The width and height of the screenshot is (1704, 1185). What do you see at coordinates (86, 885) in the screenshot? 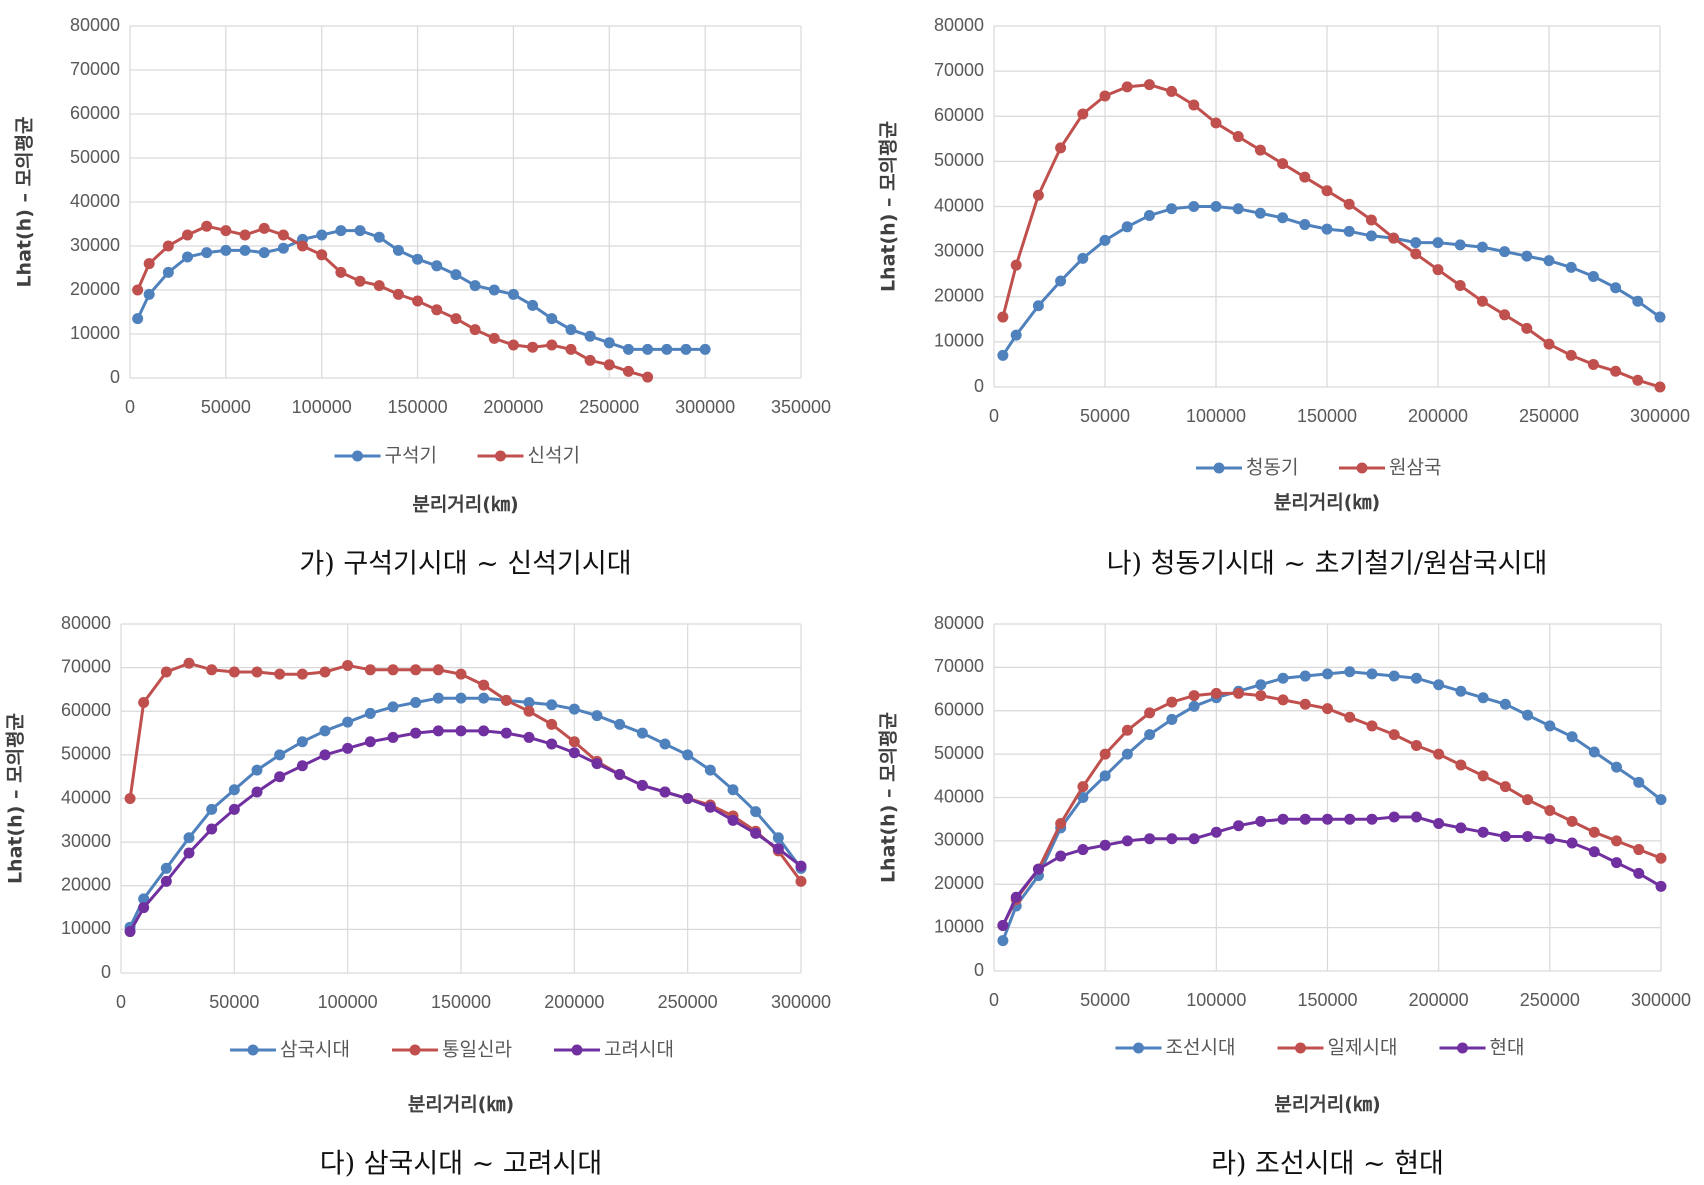
I see `y-tick-label: 20000` at bounding box center [86, 885].